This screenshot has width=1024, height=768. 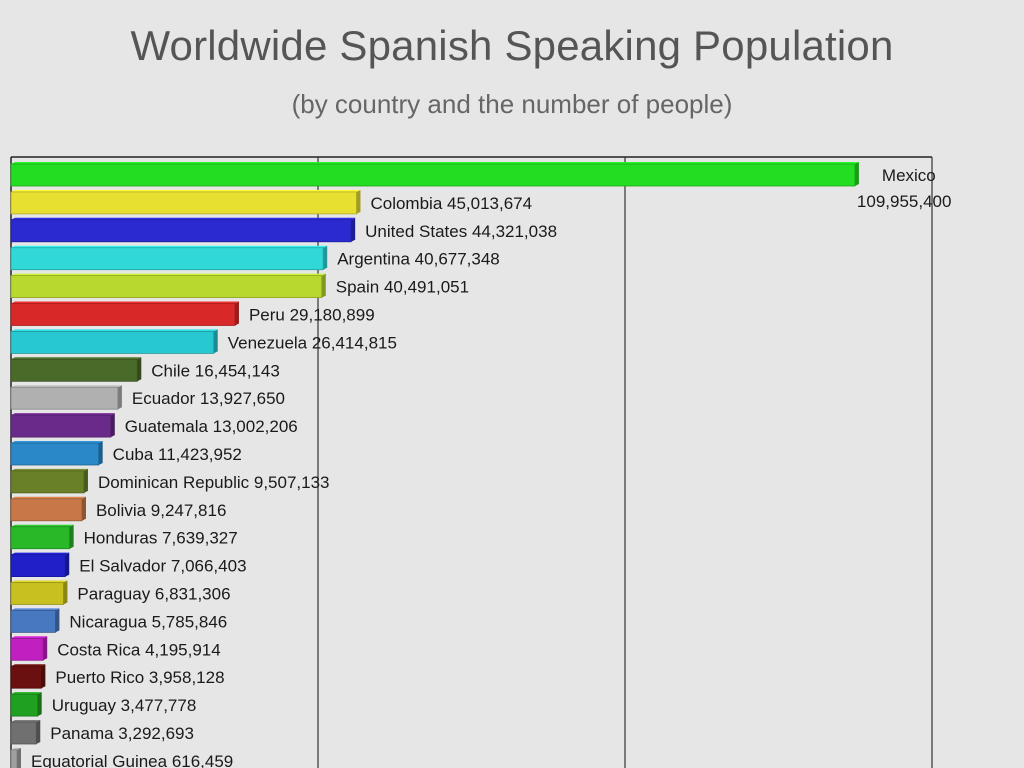 What do you see at coordinates (62, 425) in the screenshot?
I see `bar-guatemala` at bounding box center [62, 425].